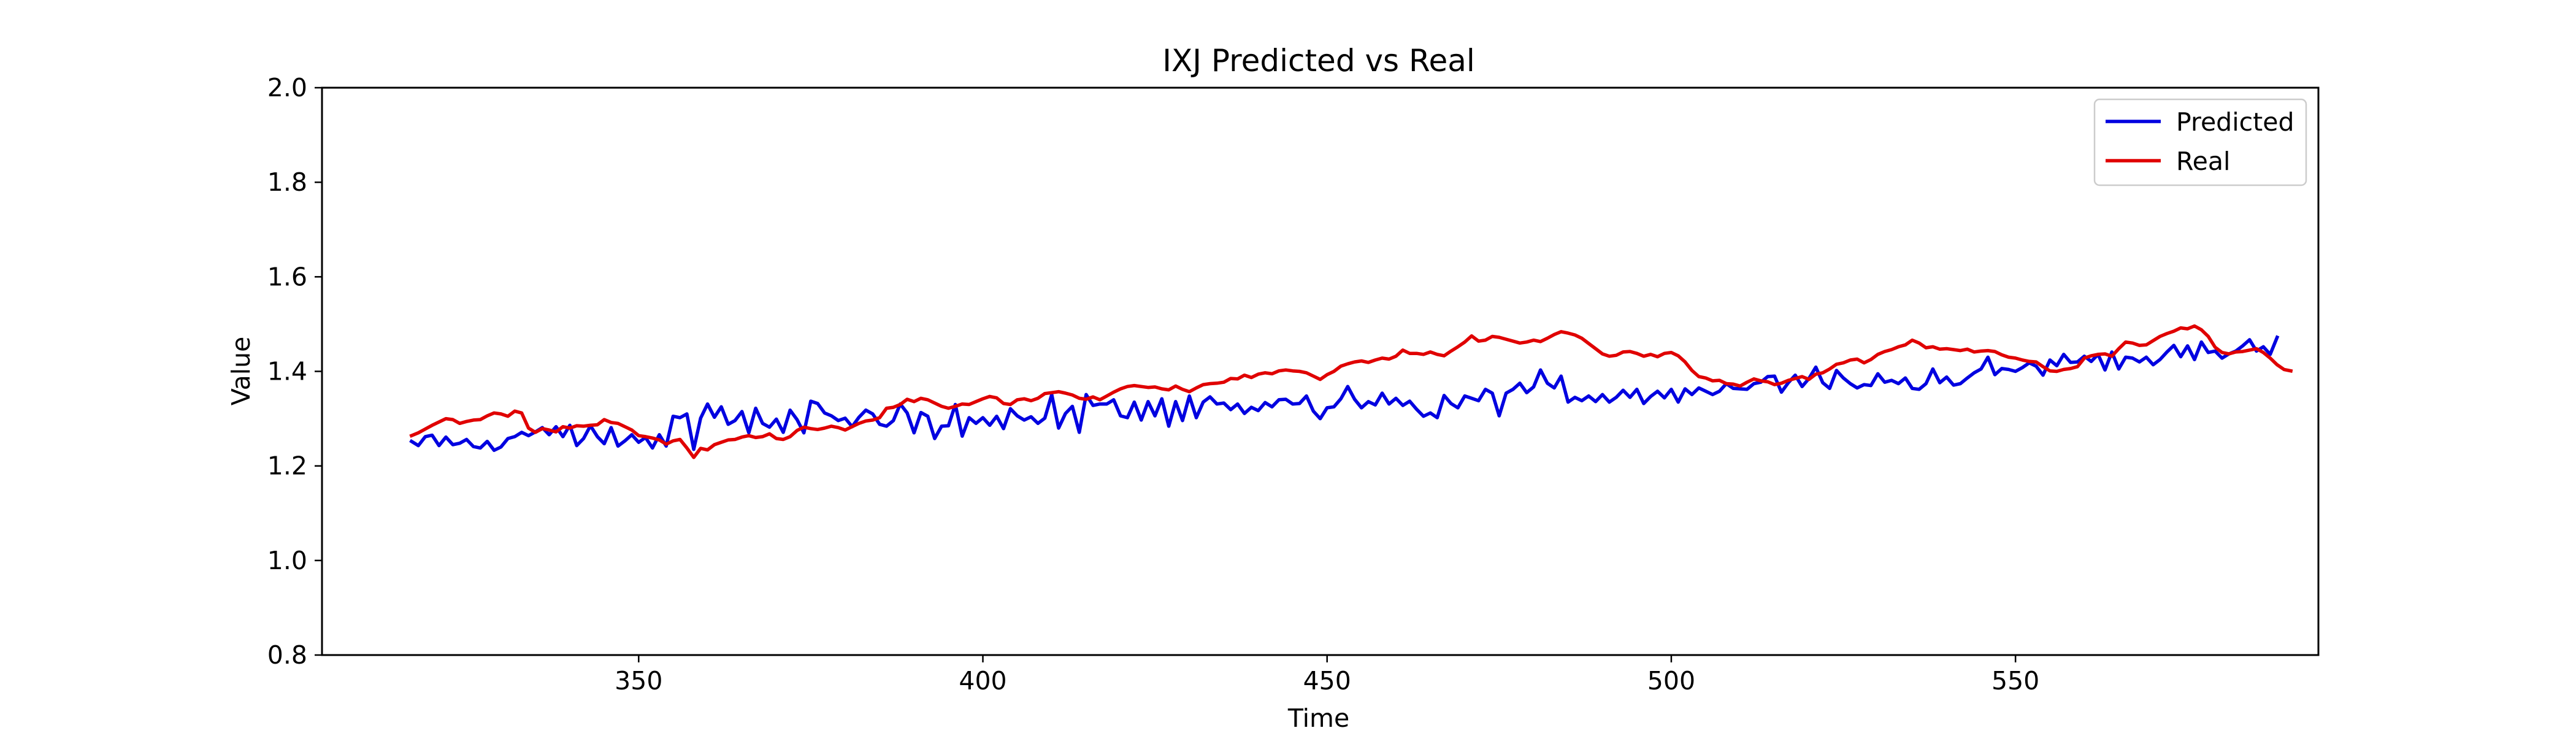 The image size is (2576, 736). What do you see at coordinates (1327, 681) in the screenshot?
I see `x-tick-label: 450` at bounding box center [1327, 681].